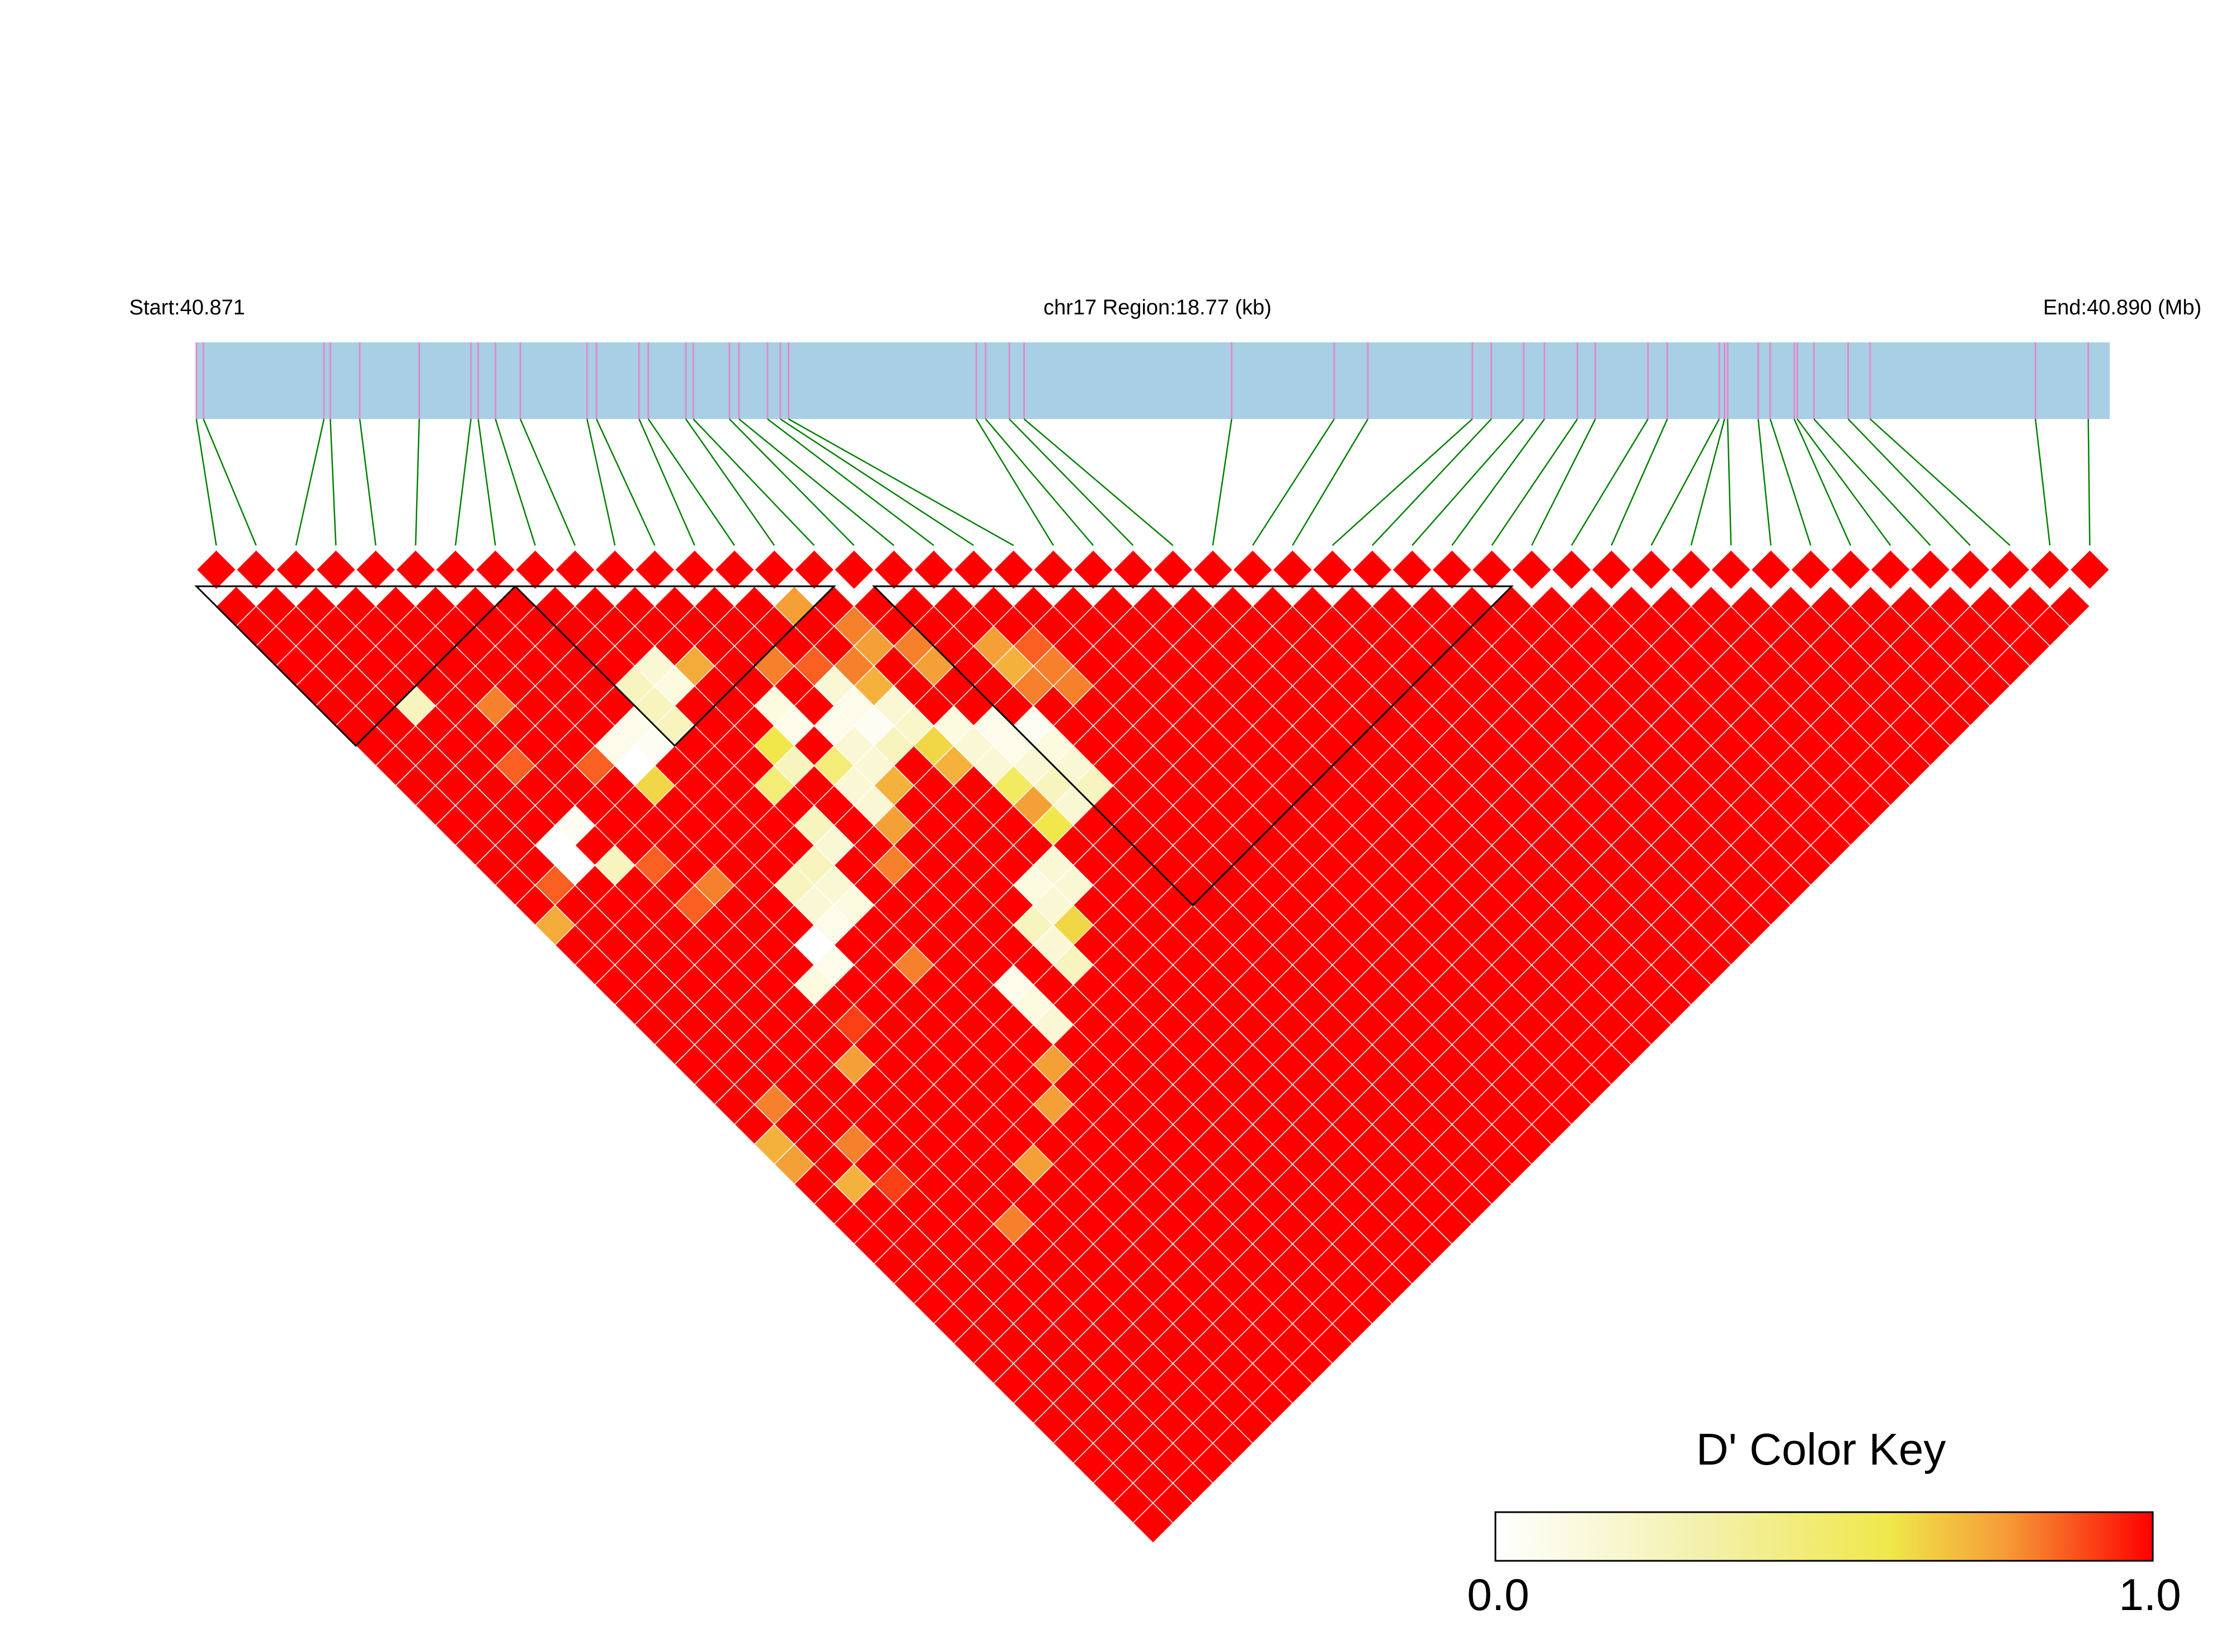 Image resolution: width=2235 pixels, height=1652 pixels. I want to click on color-key-min-label: 0.0, so click(1498, 1595).